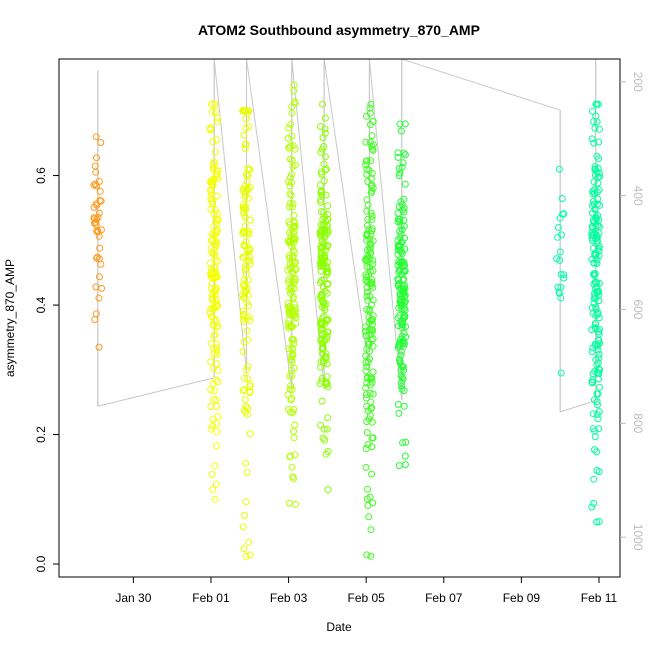 This screenshot has width=650, height=650. Describe the element at coordinates (638, 196) in the screenshot. I see `depth-tick-label: 400` at that location.